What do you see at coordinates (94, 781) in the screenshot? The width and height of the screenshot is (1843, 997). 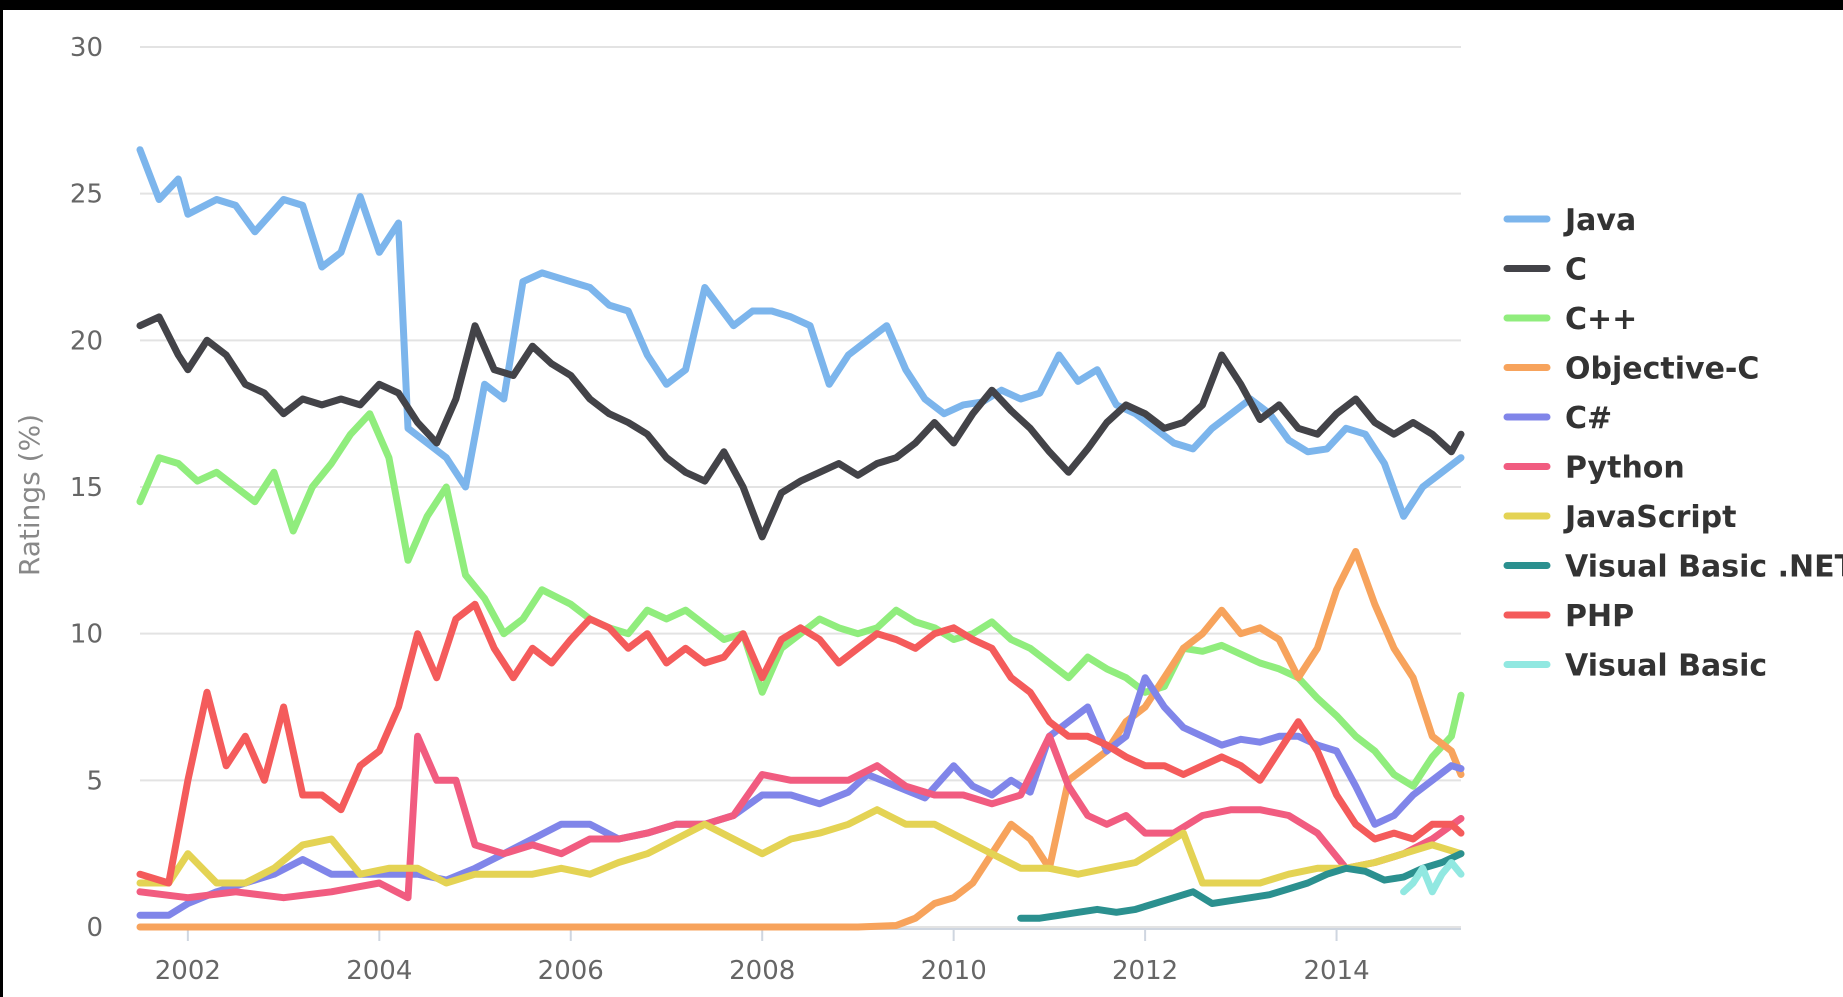 I see `y-tick-label: 5` at bounding box center [94, 781].